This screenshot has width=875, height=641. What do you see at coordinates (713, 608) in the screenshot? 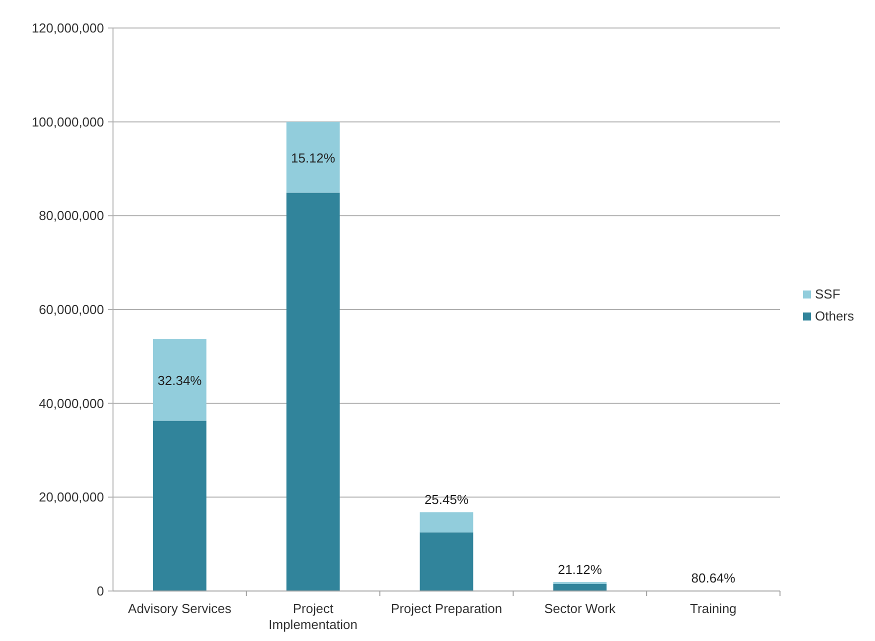
I see `x-tick-label: Training` at bounding box center [713, 608].